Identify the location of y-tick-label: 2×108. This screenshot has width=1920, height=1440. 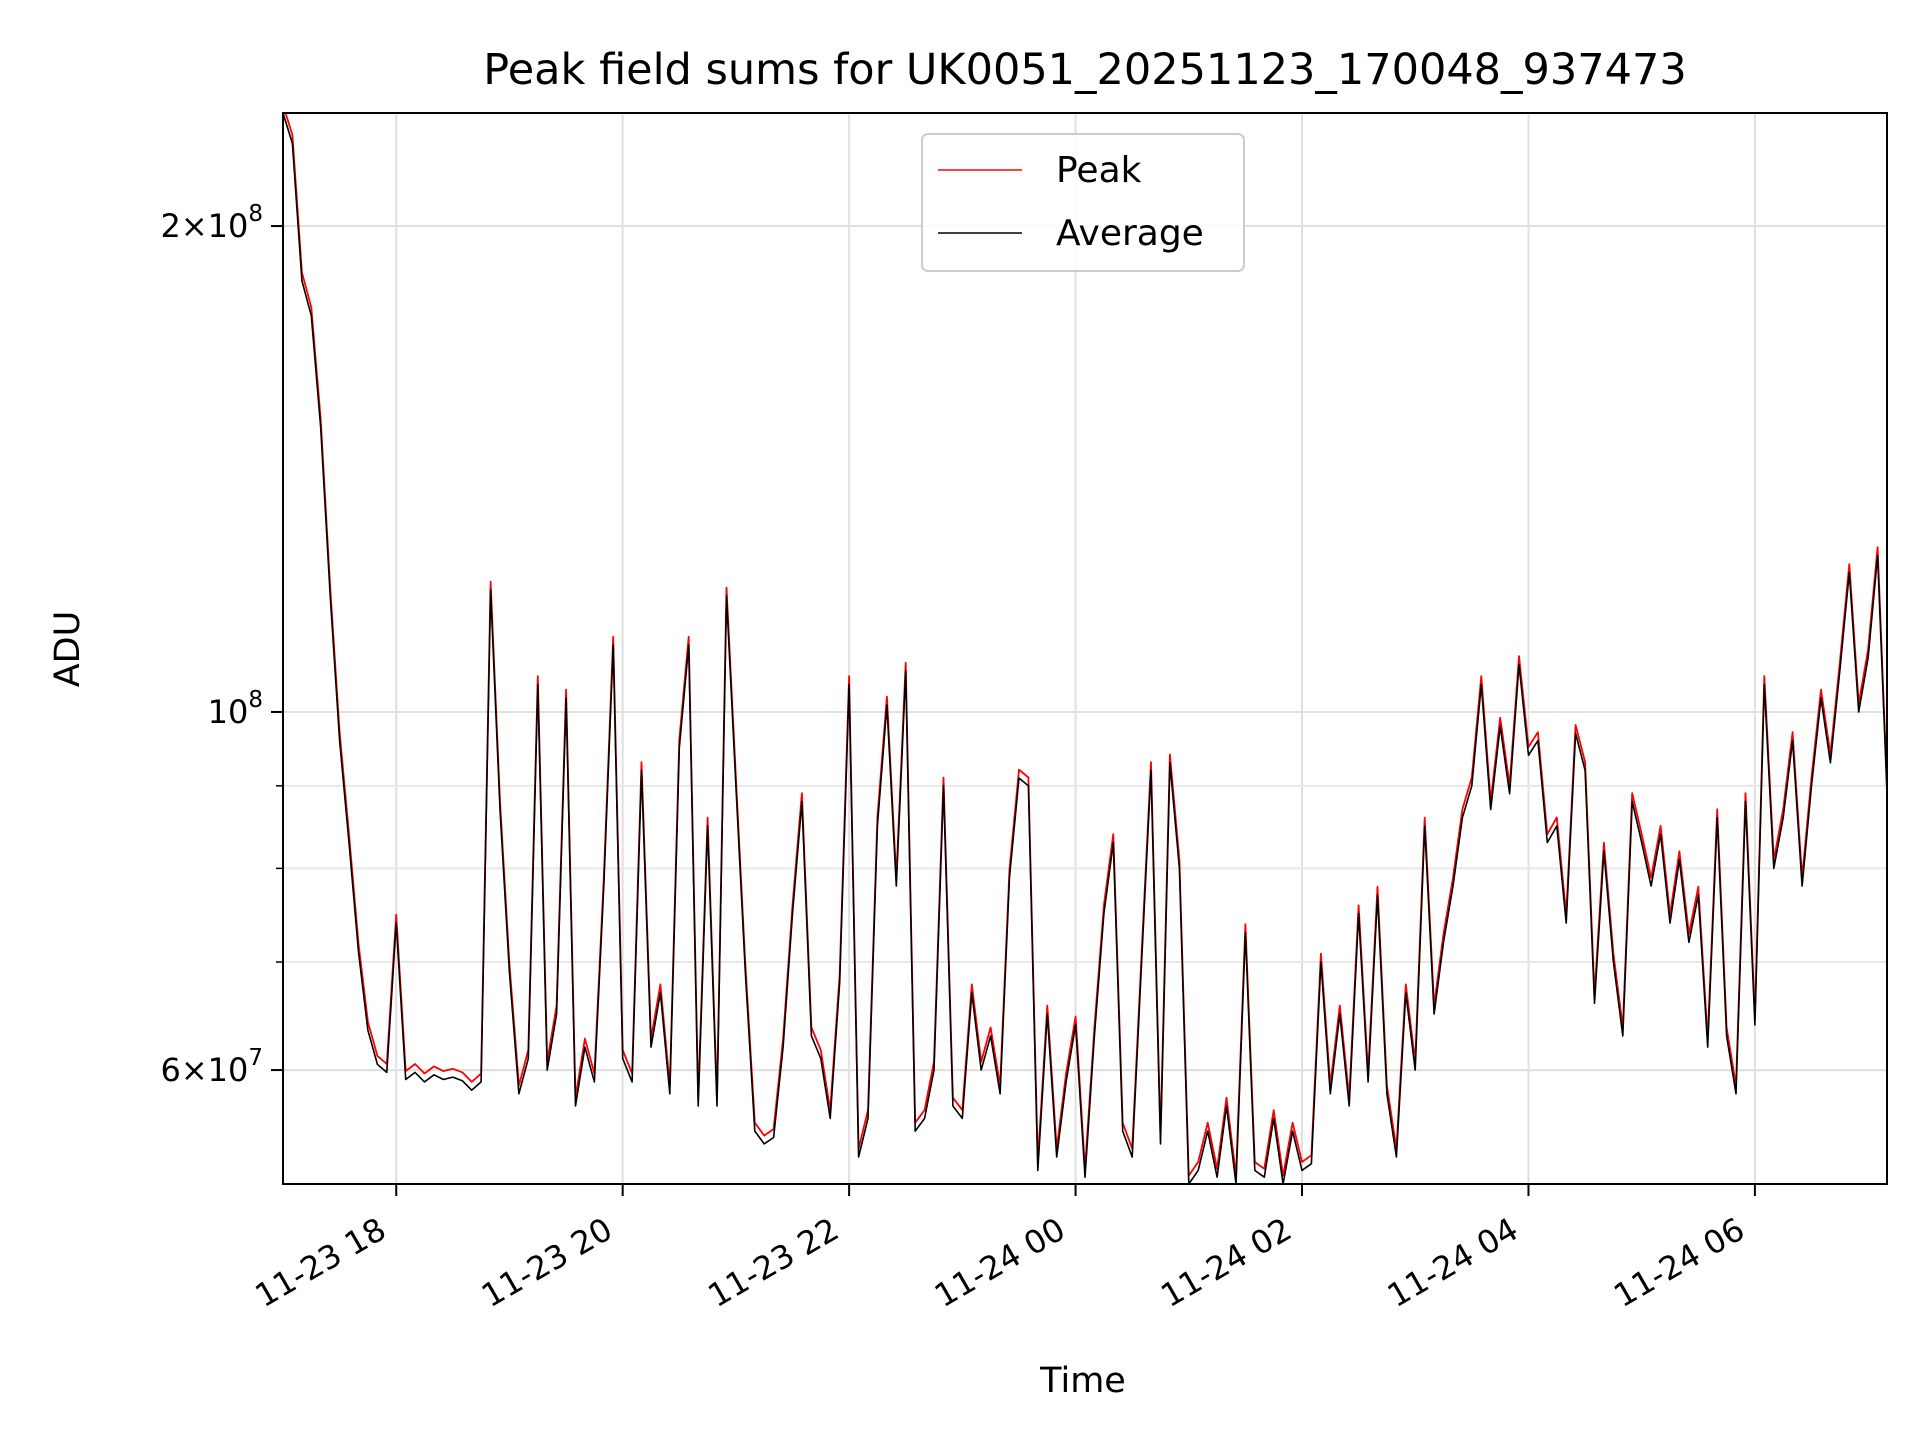
(211, 223).